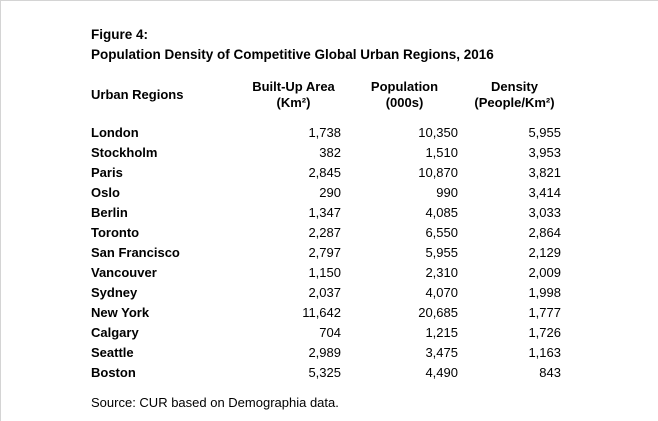  I want to click on region-cell: Sydney, so click(114, 292).